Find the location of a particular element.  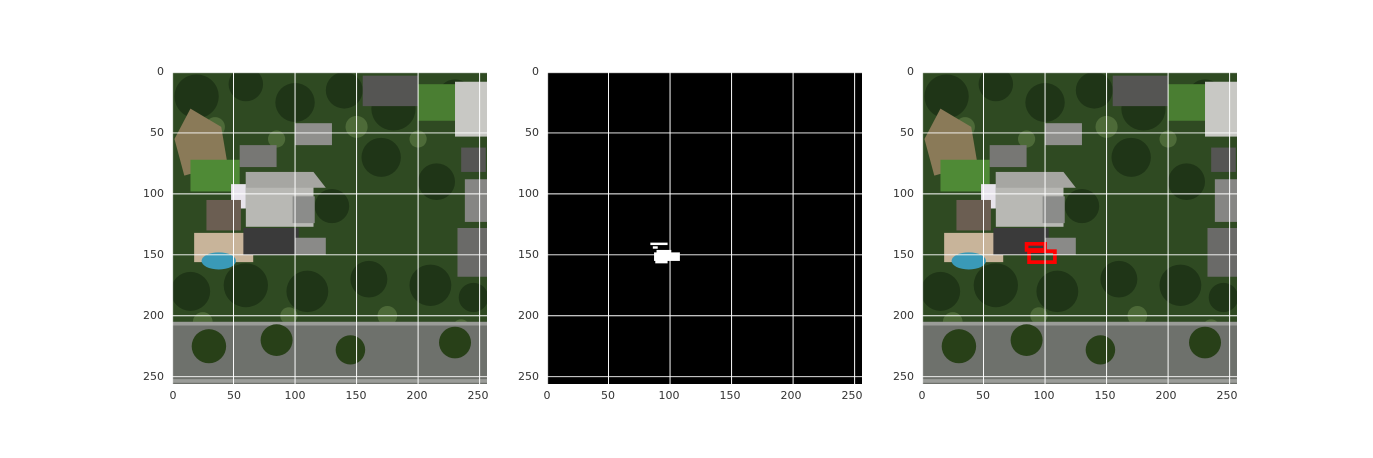

mask-blob is located at coordinates (665, 253).